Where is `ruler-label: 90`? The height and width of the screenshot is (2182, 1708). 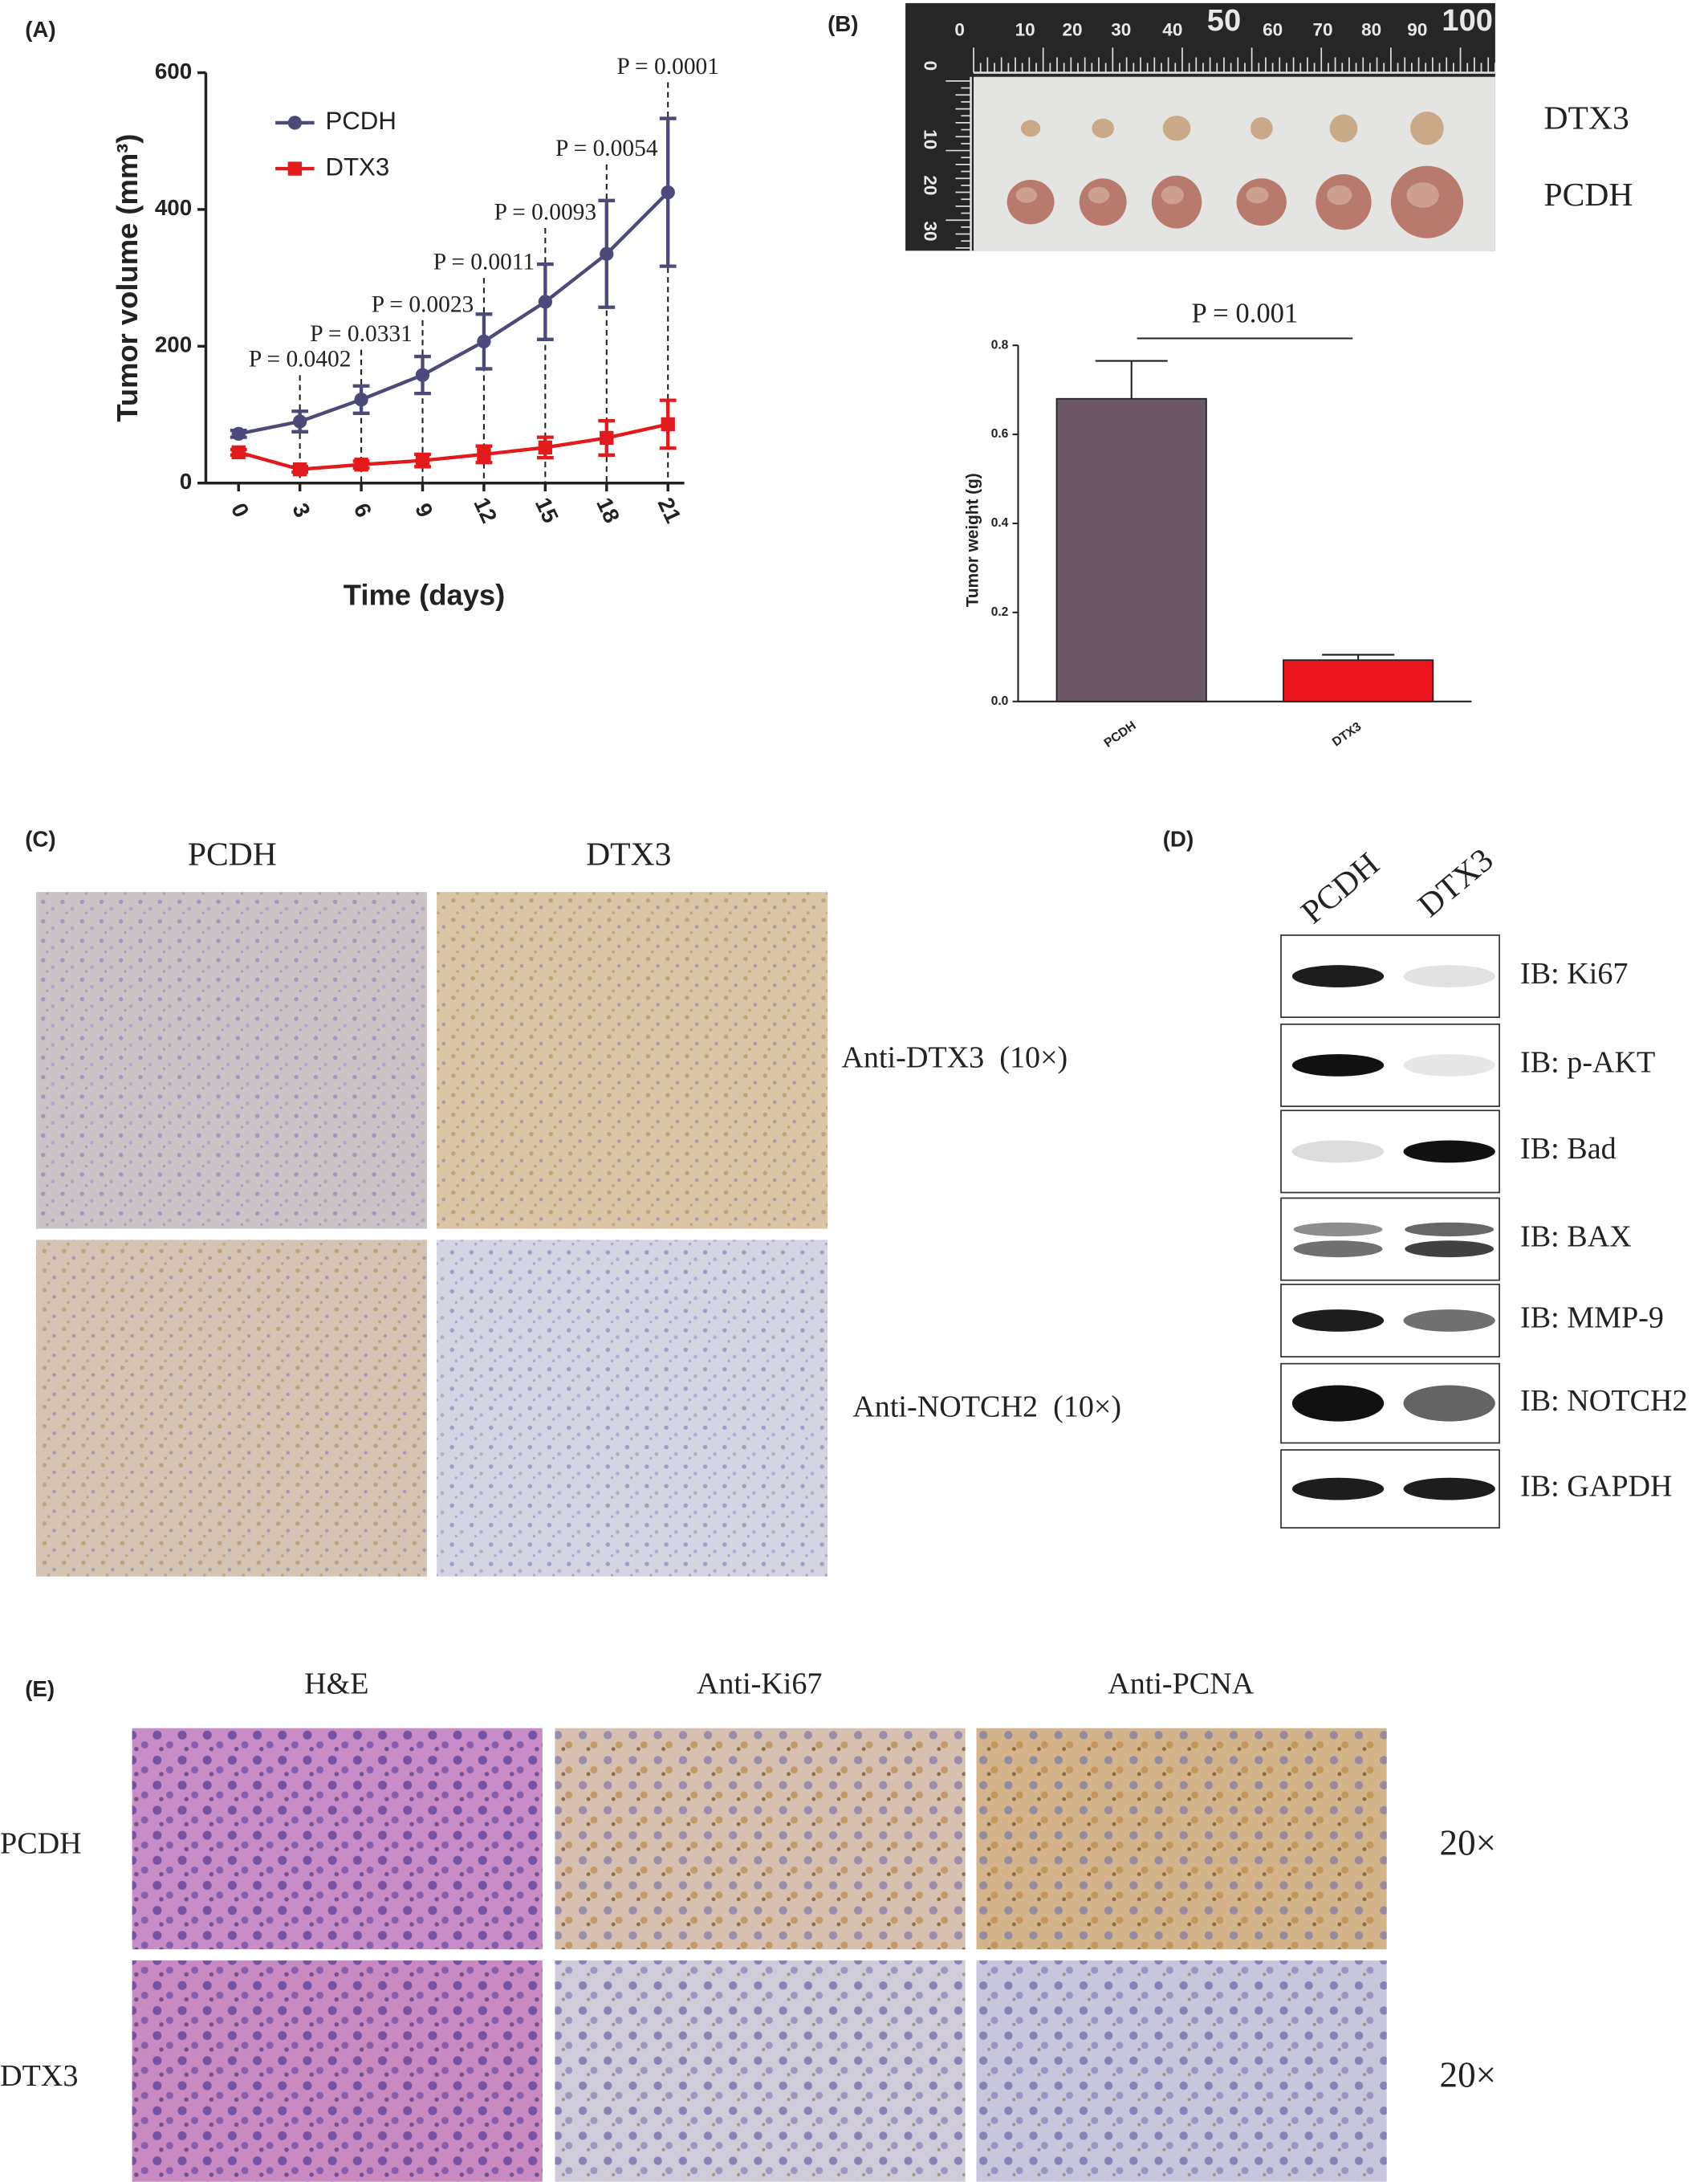
ruler-label: 90 is located at coordinates (1417, 29).